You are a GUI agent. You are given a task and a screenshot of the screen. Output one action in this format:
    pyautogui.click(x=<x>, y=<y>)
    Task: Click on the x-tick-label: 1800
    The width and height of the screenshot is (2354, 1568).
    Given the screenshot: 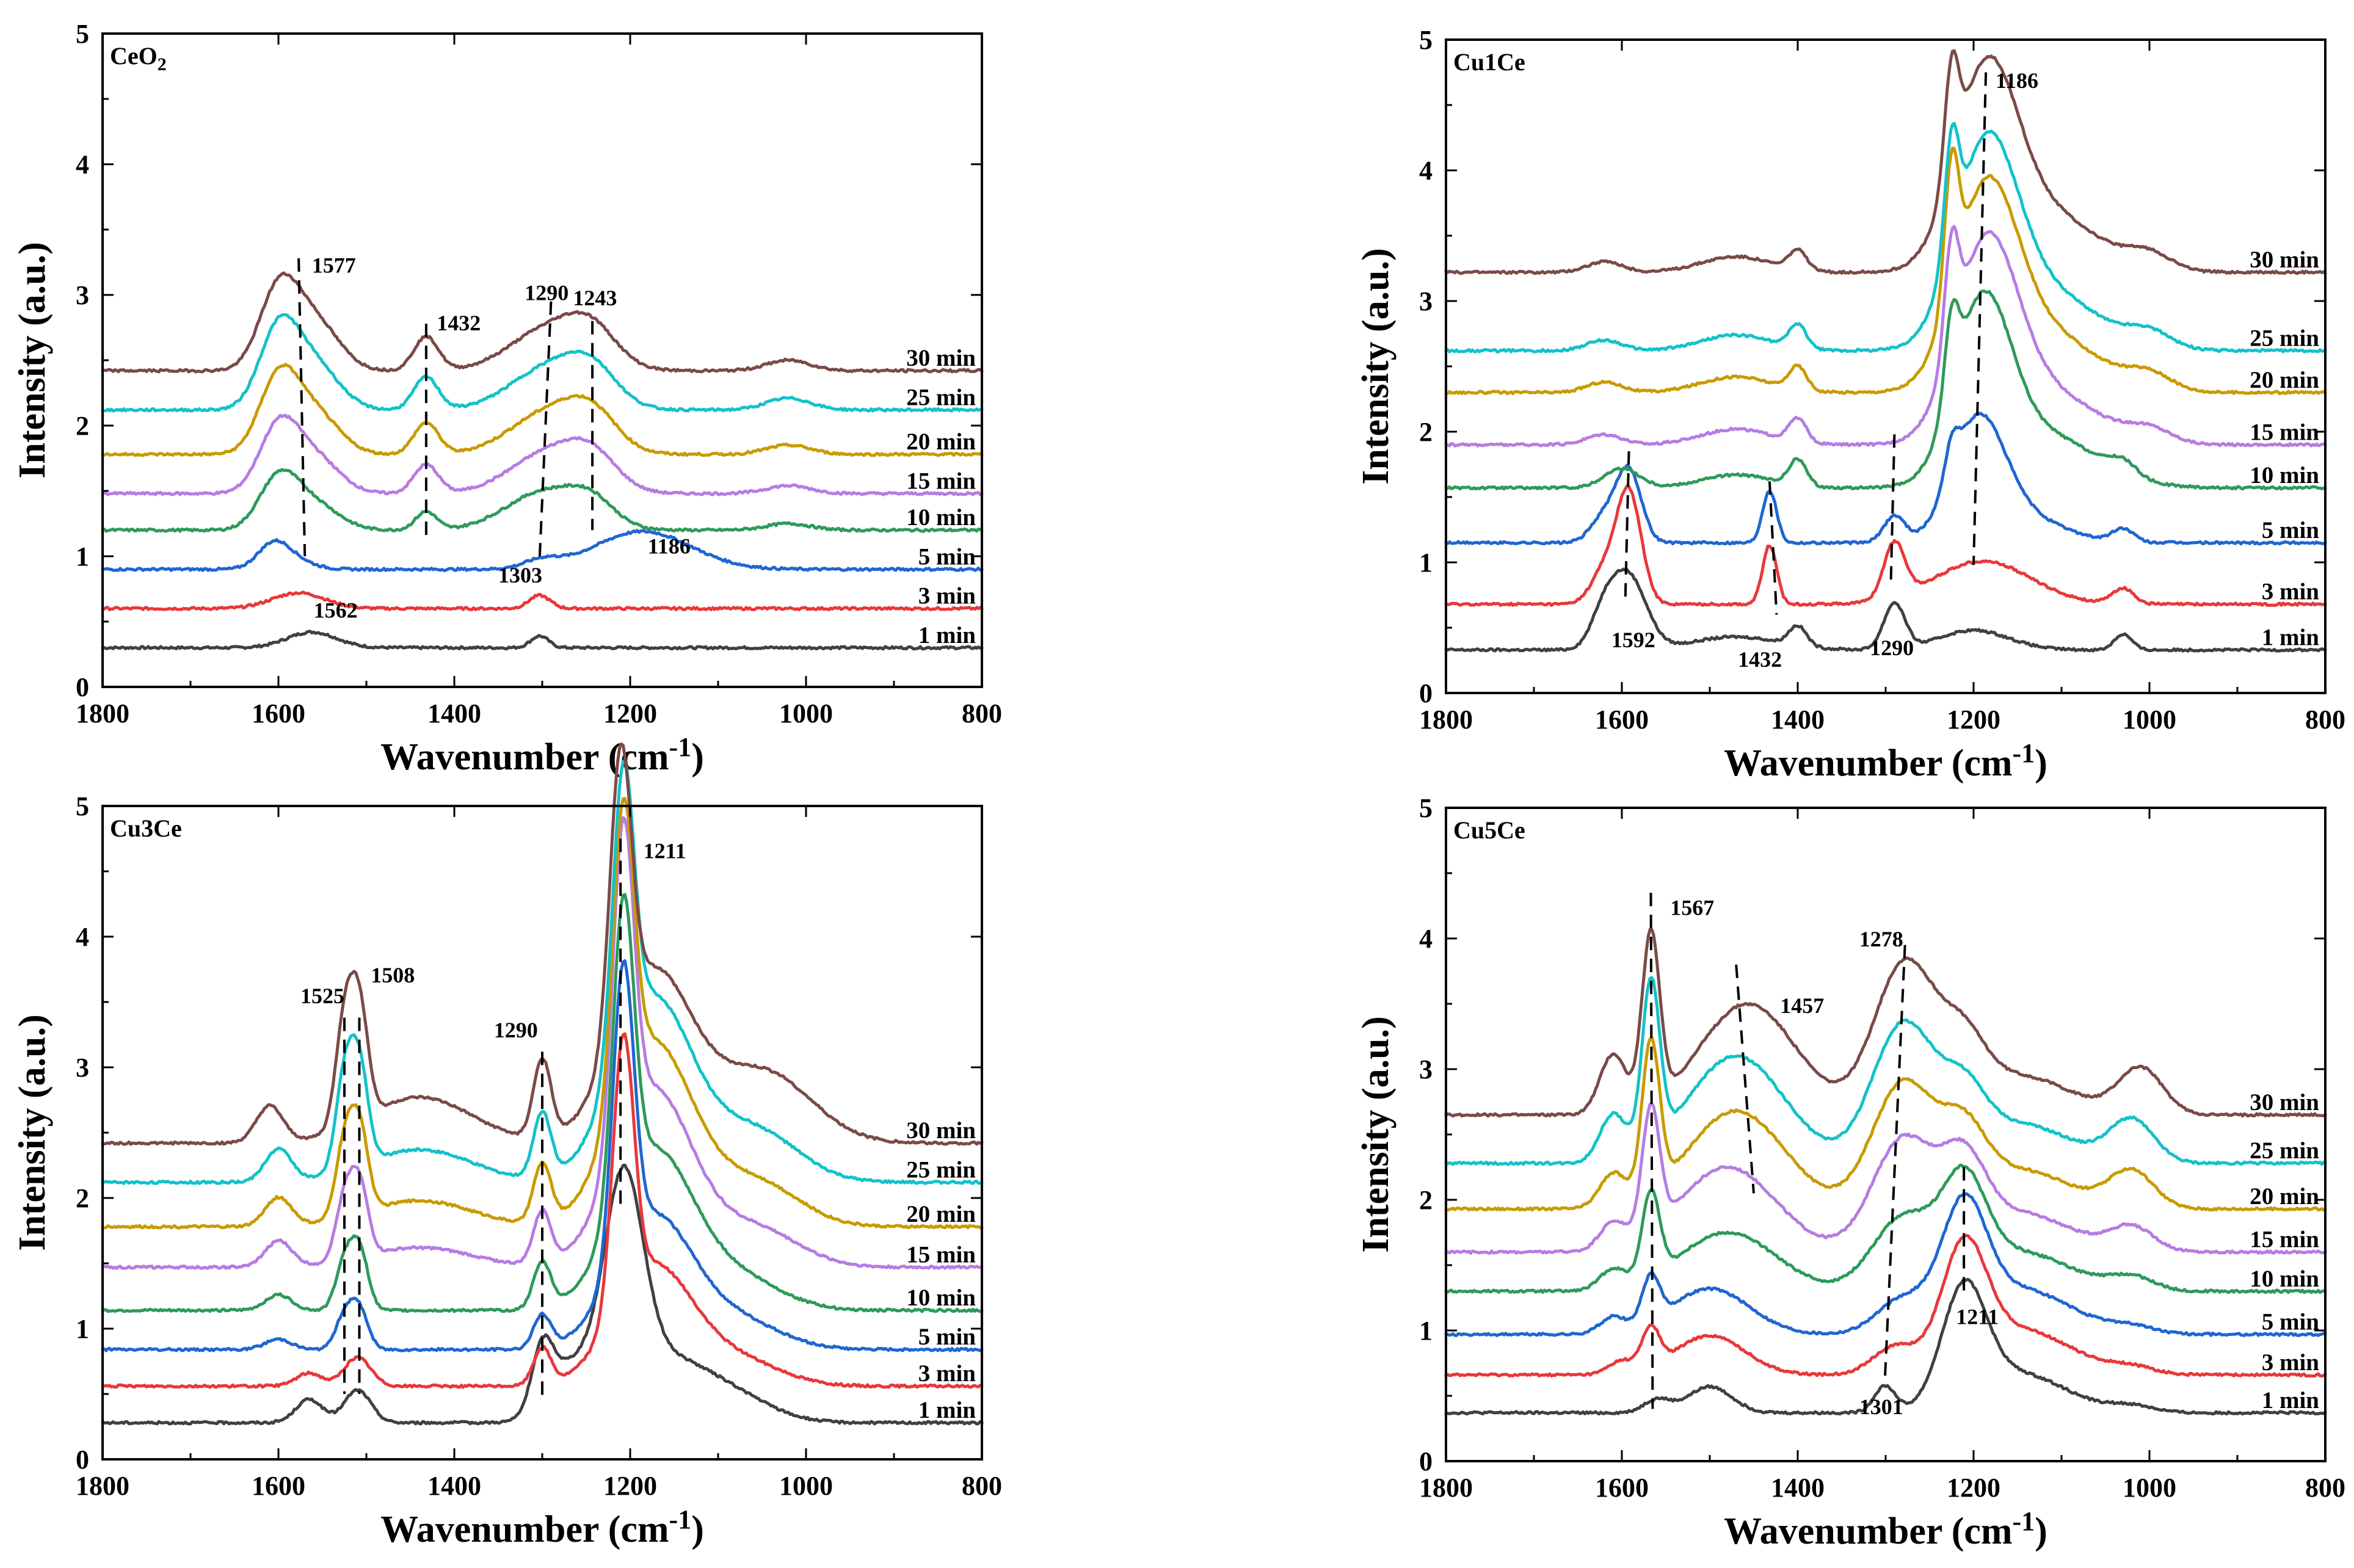 What is the action you would take?
    pyautogui.click(x=1446, y=720)
    